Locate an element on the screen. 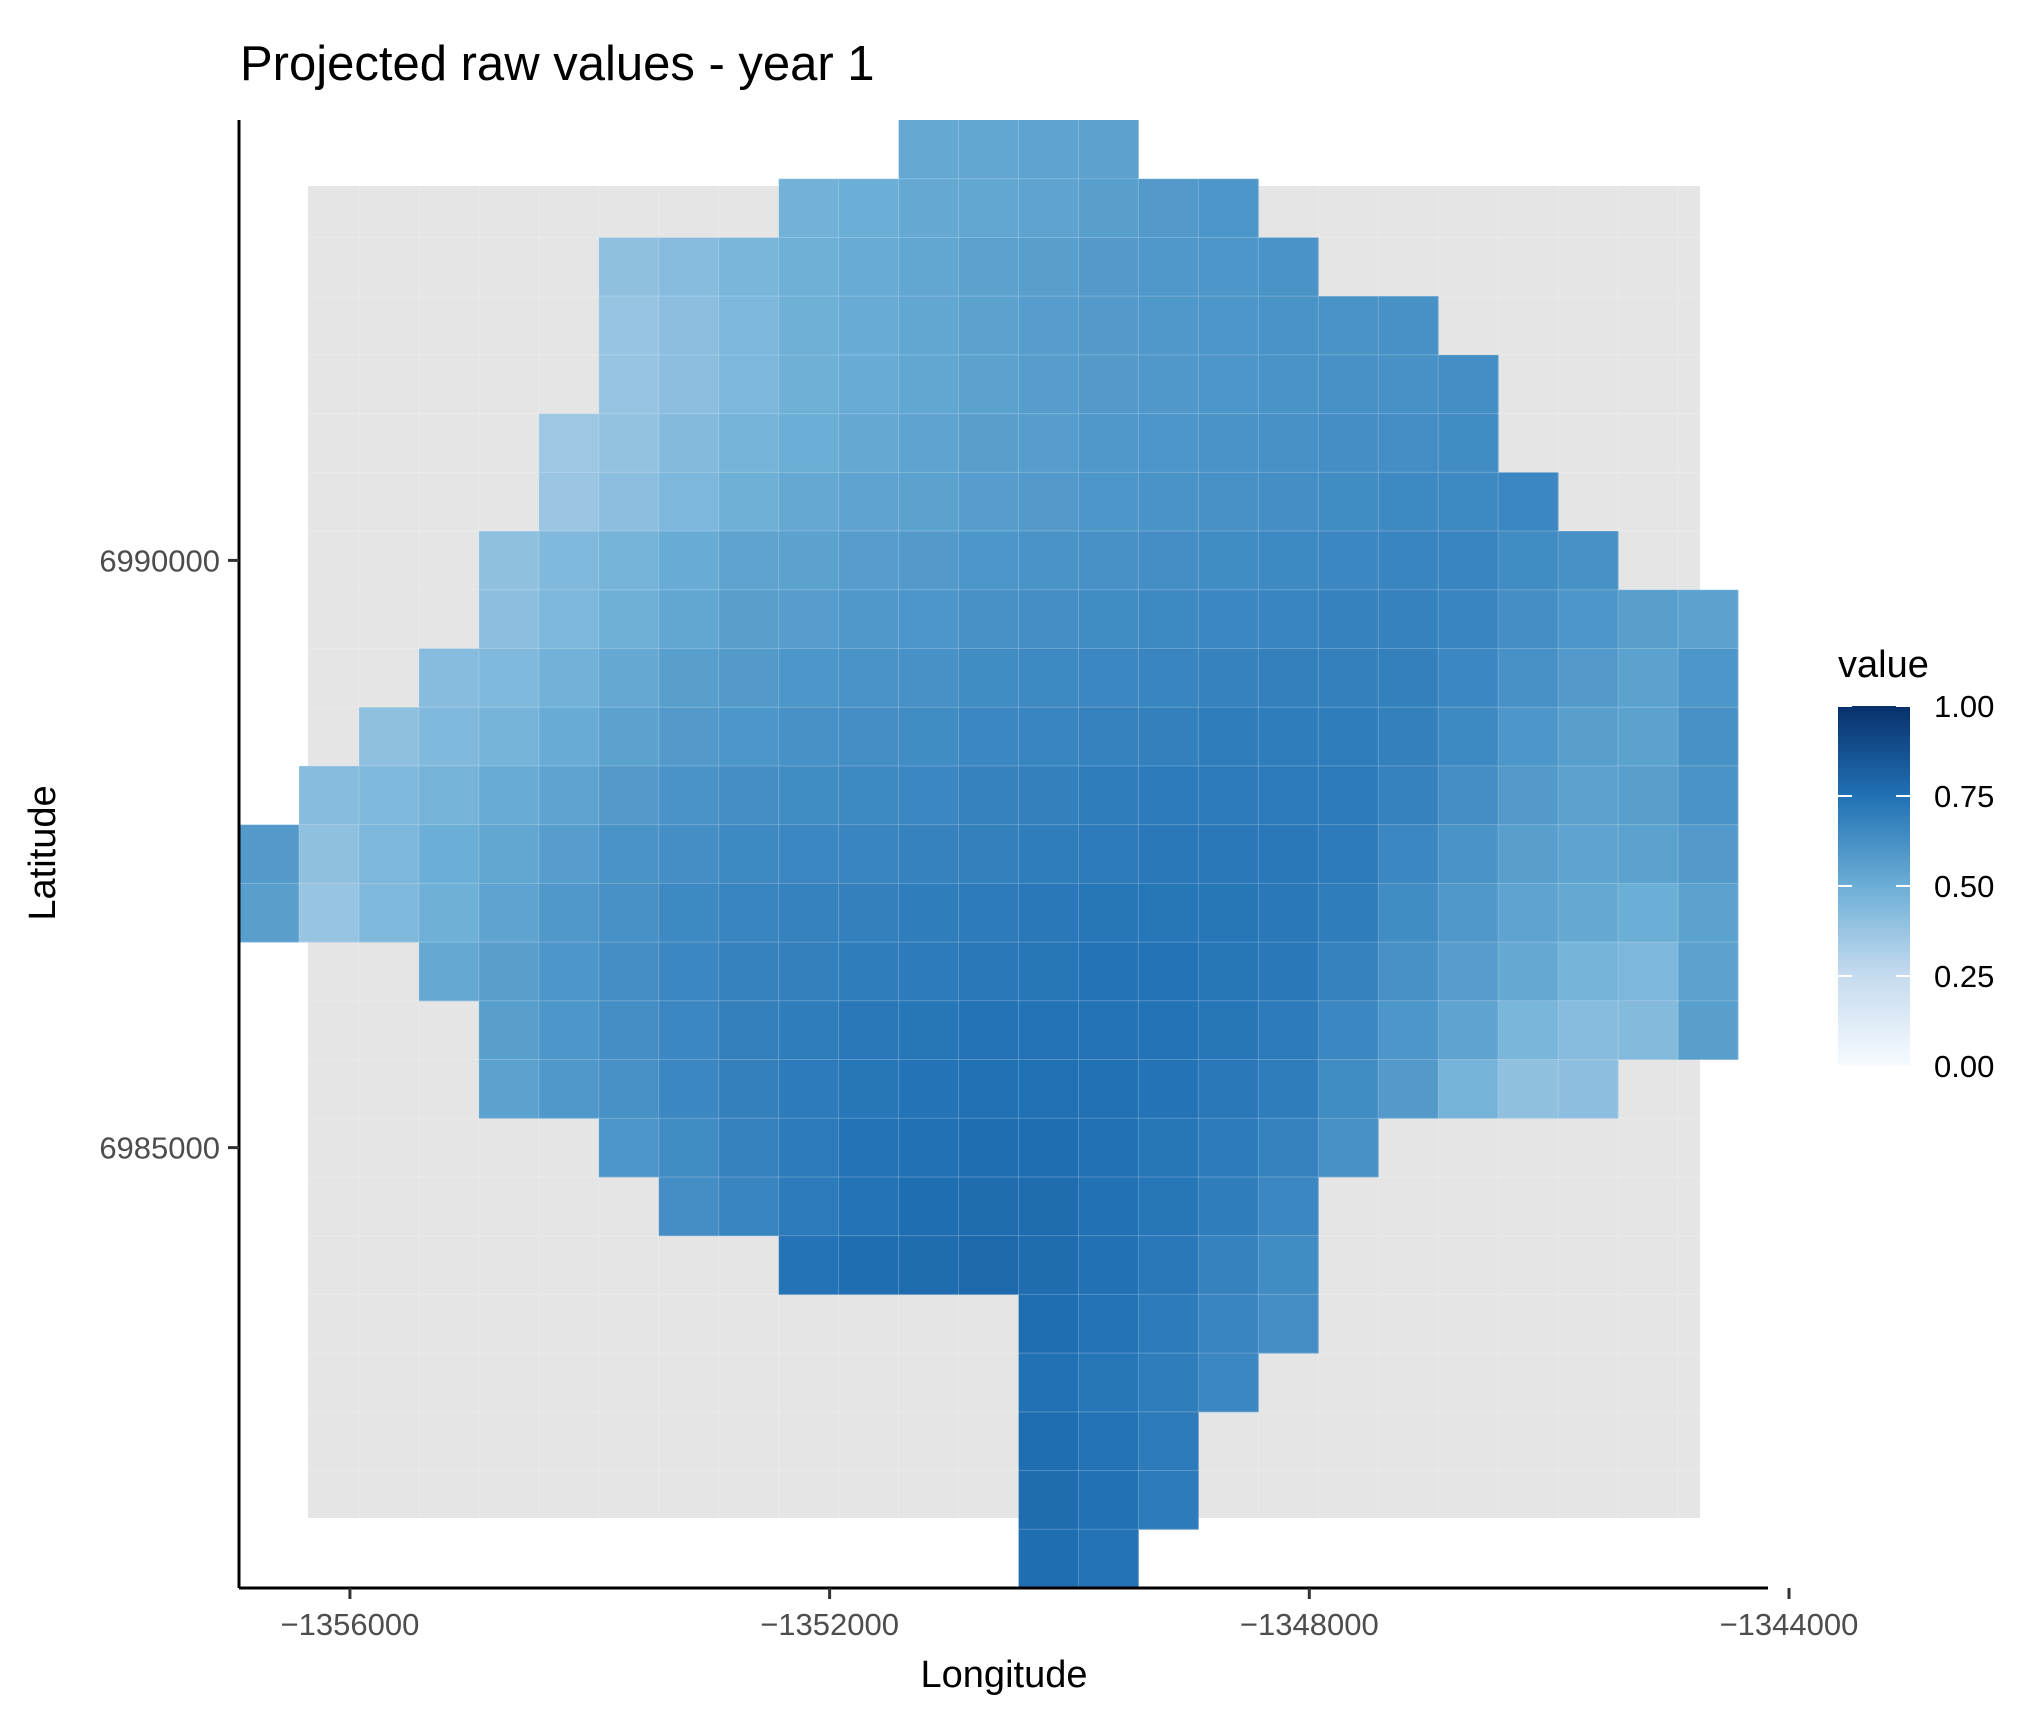 The width and height of the screenshot is (2037, 1728). legend-title: value is located at coordinates (1883, 665).